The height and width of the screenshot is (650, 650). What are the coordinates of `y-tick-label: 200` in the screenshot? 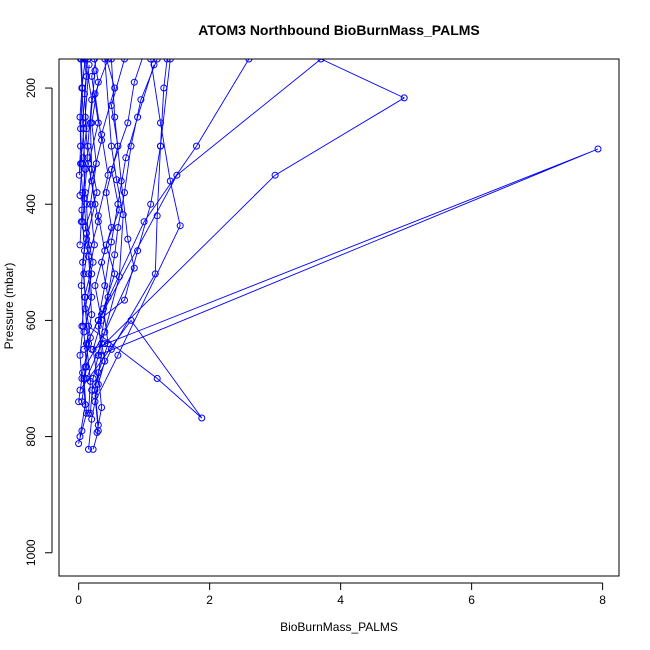 It's located at (31, 88).